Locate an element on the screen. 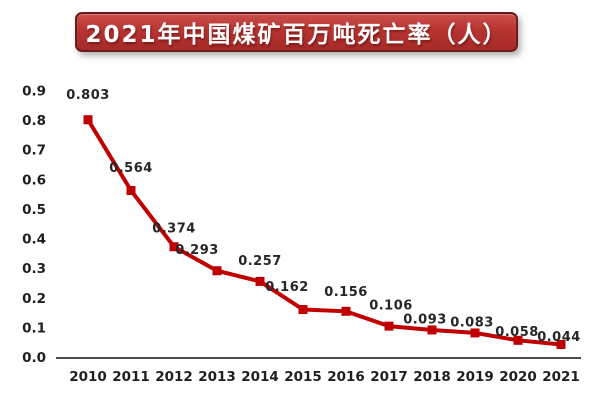  x-axis-tick-label: 2014 is located at coordinates (260, 377).